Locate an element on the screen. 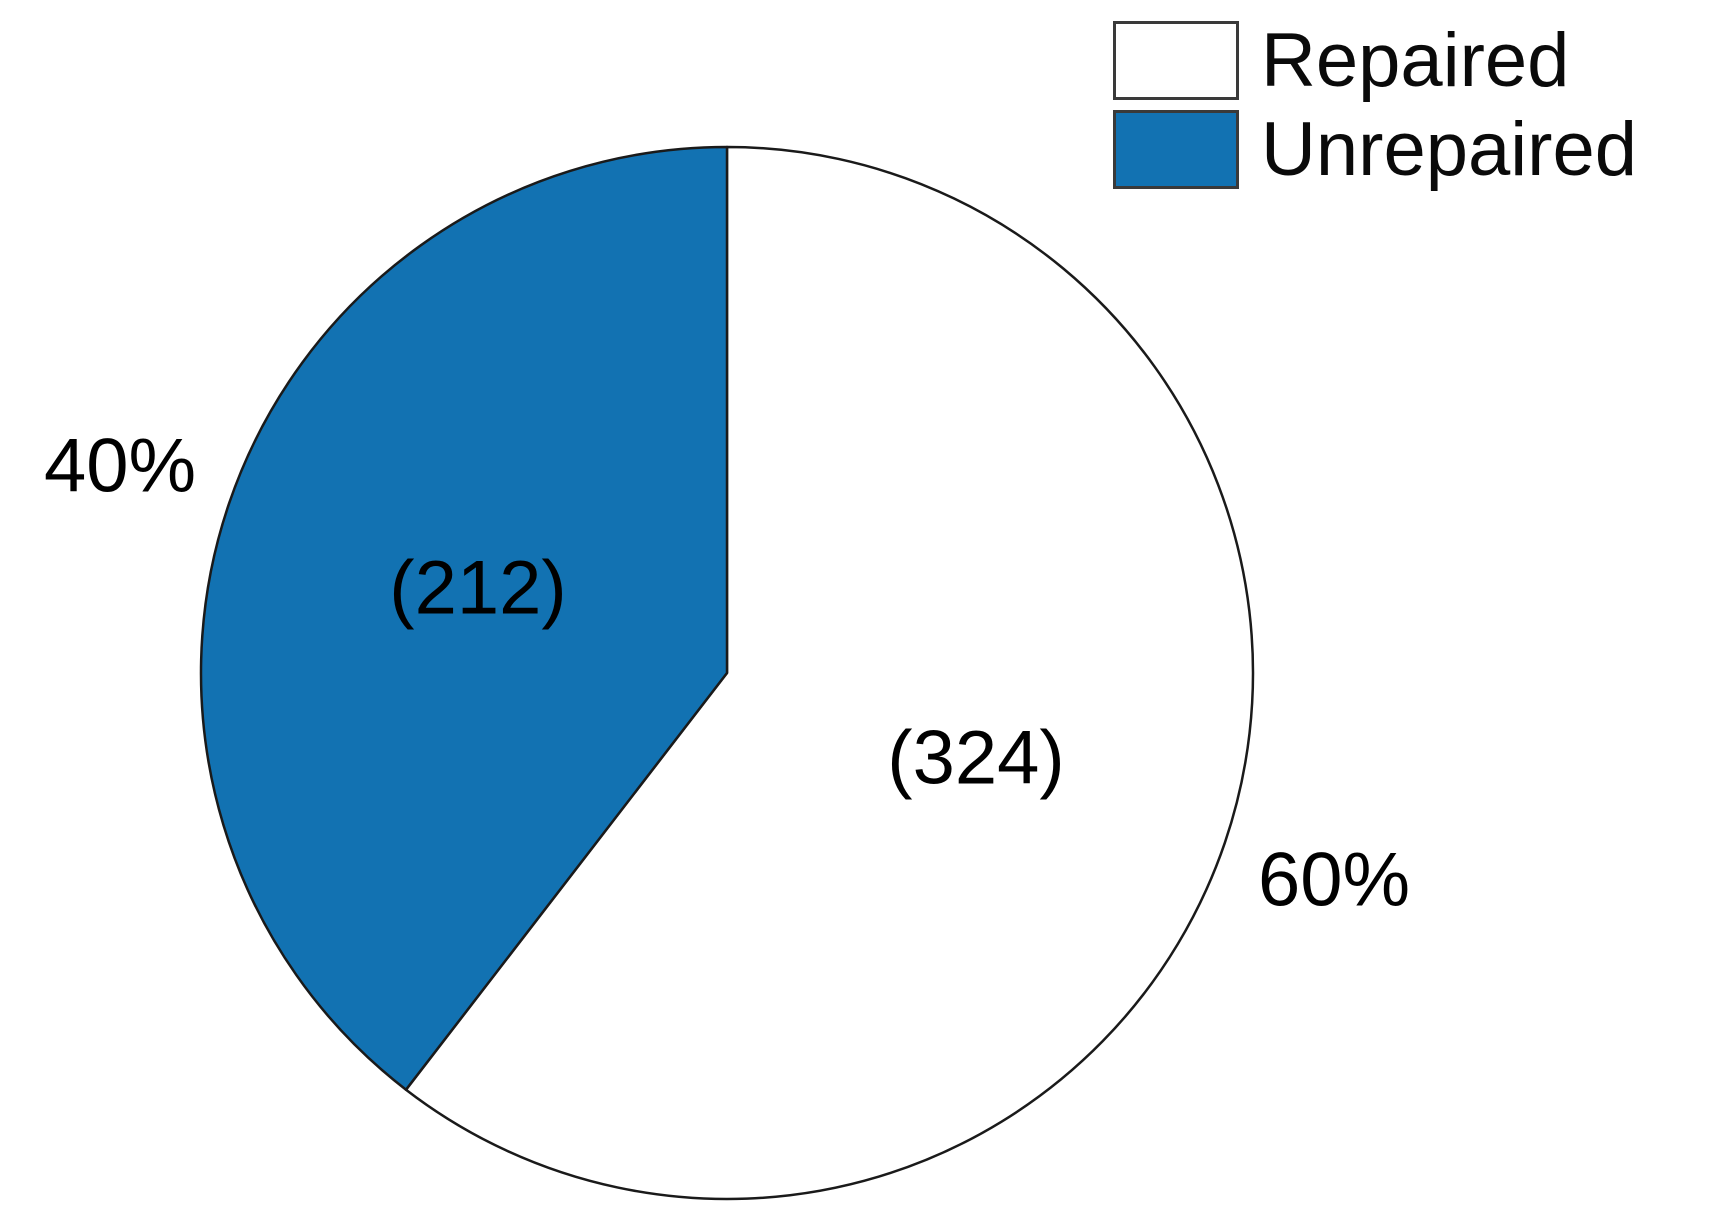 The height and width of the screenshot is (1221, 1712). legend-item-repaired: Repaired is located at coordinates (1375, 60).